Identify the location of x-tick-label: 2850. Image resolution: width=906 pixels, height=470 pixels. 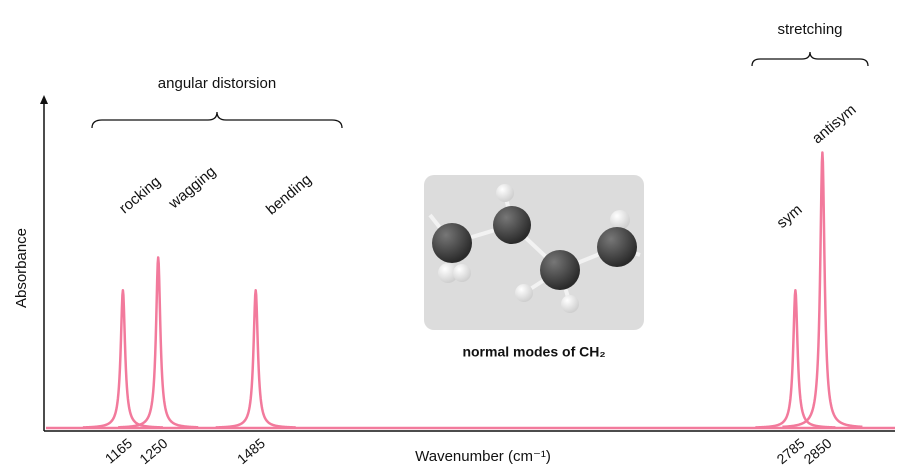
(818, 451).